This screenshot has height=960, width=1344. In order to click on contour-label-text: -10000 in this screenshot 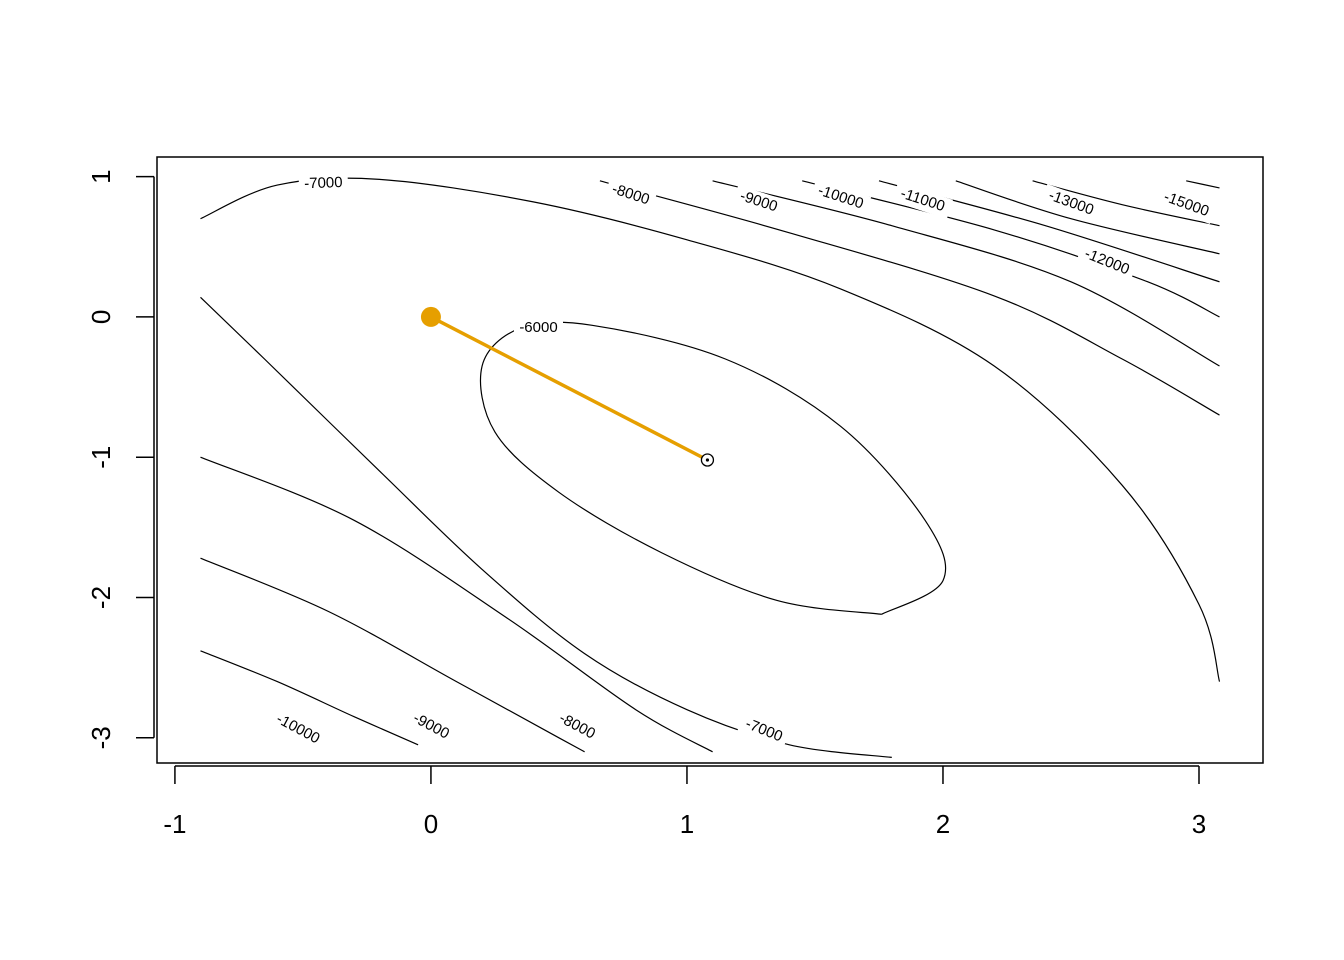, I will do `click(297, 728)`.